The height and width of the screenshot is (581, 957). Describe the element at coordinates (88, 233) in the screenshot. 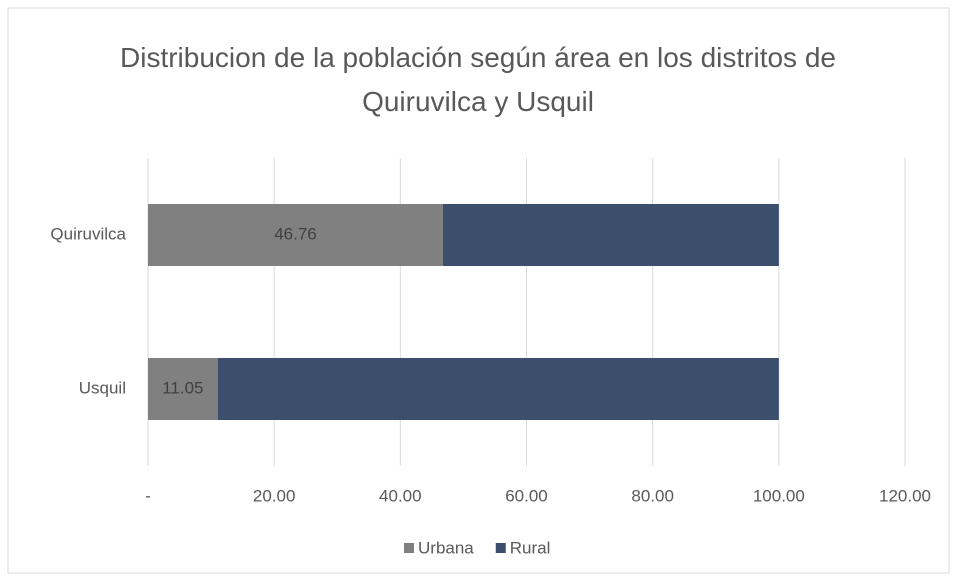

I see `y-tick-label: Quiruvilca` at that location.